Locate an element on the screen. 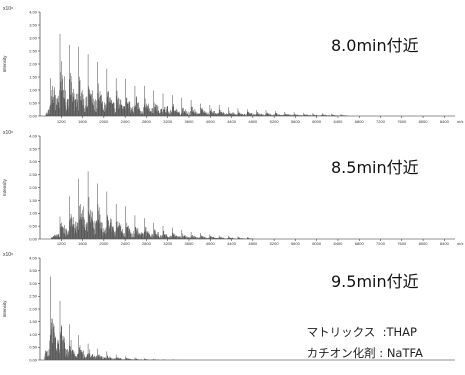  cation-agent-label: カチオン化剤 is located at coordinates (341, 353).